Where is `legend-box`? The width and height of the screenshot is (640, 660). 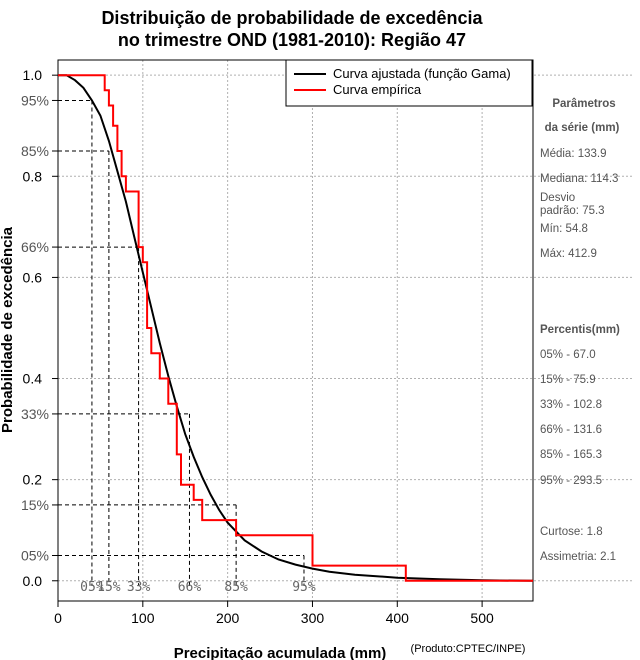
legend-box is located at coordinates (409, 83).